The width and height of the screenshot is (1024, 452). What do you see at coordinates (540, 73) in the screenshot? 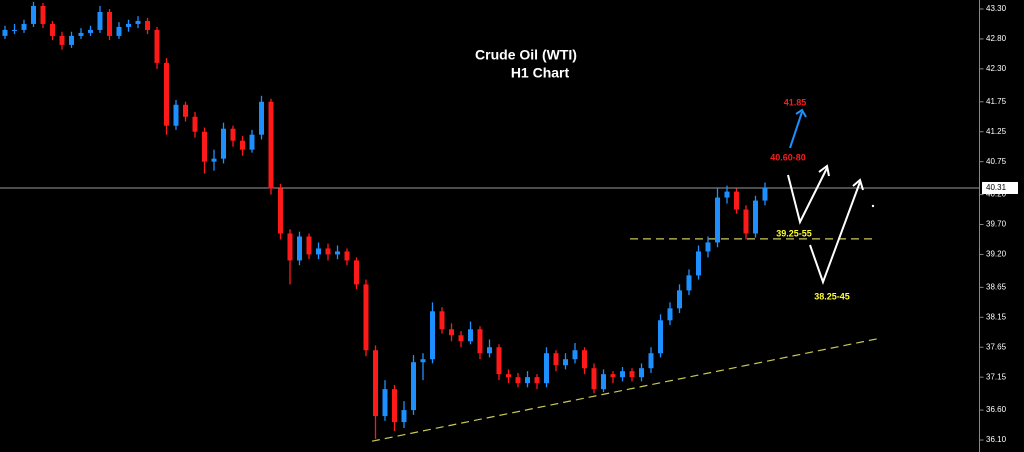
I see `chart-subtitle: H1 Chart` at bounding box center [540, 73].